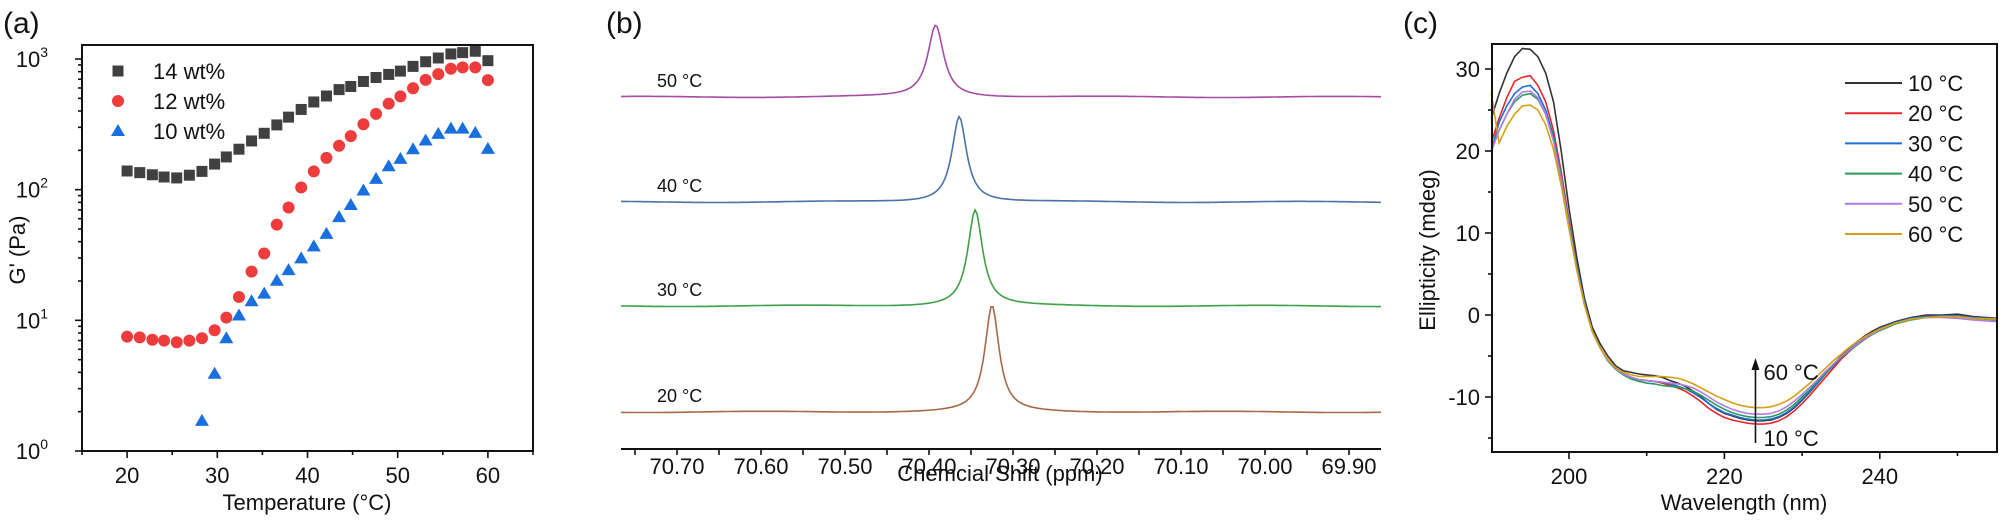 The height and width of the screenshot is (526, 2000). Describe the element at coordinates (679, 81) in the screenshot. I see `trace-temperature-label: 50 °C` at that location.